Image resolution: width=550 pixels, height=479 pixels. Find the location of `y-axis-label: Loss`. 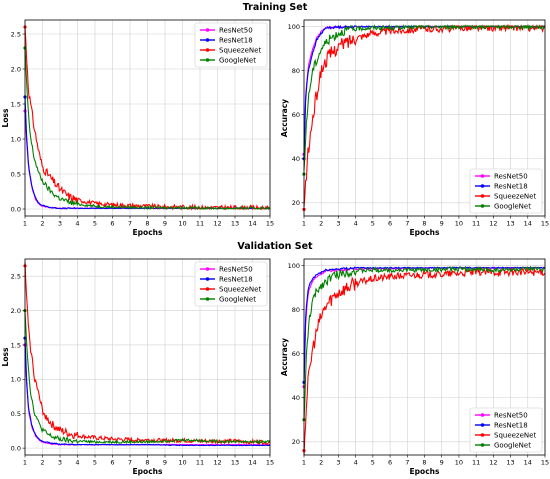

y-axis-label: Loss is located at coordinates (5, 117).